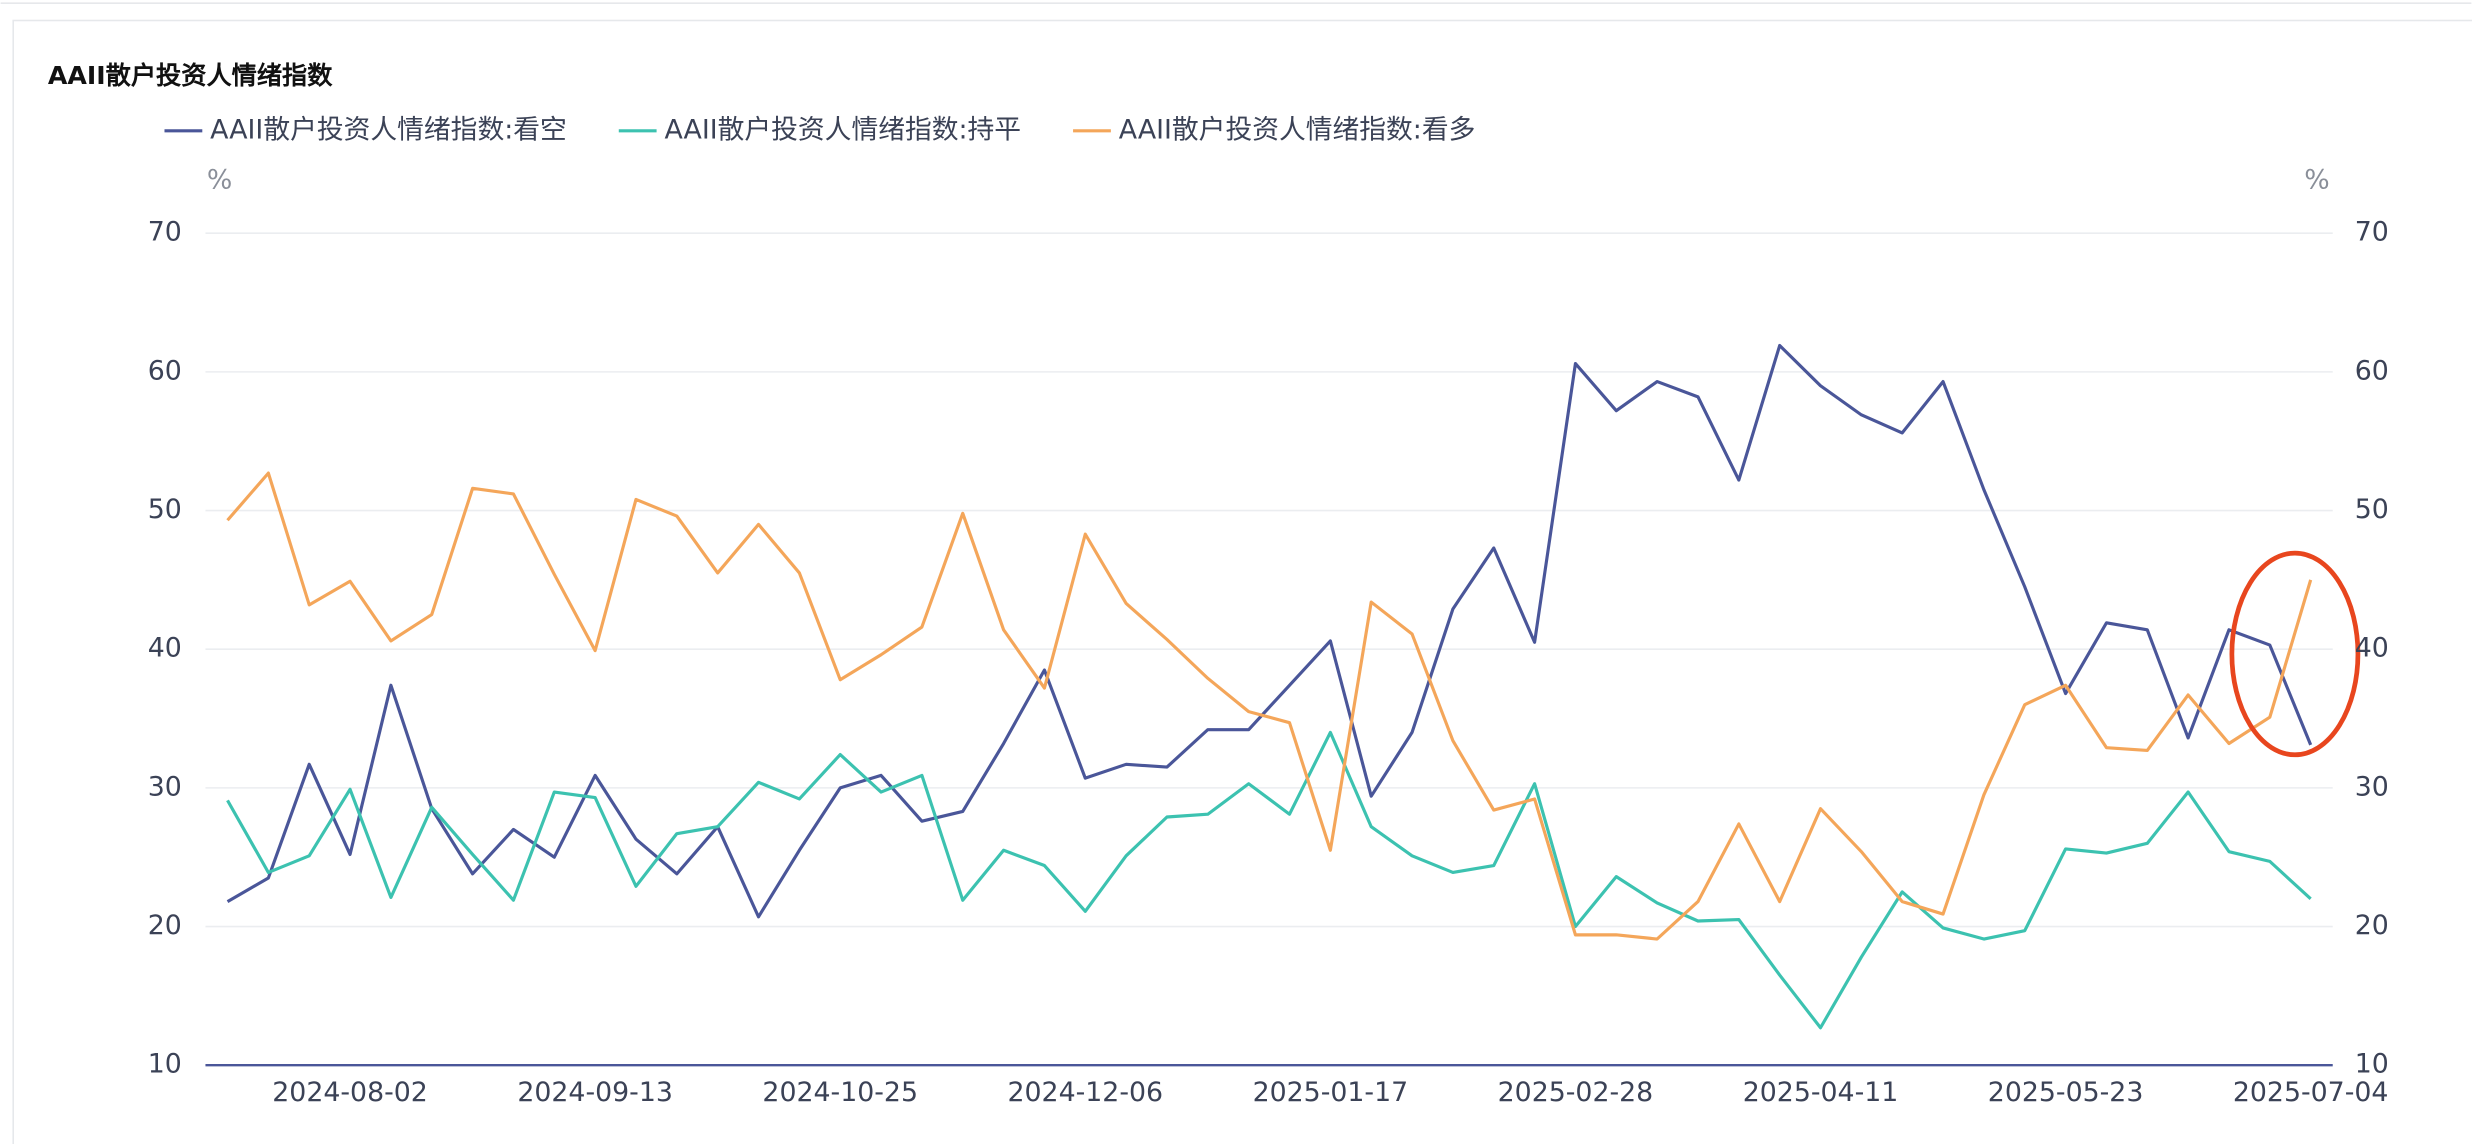 The image size is (2472, 1144). I want to click on legend-label: AAII散户投资人情绪指数:持平, so click(842, 129).